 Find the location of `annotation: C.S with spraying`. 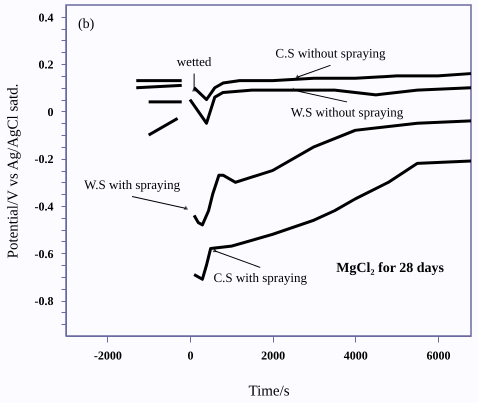

annotation: C.S with spraying is located at coordinates (260, 278).